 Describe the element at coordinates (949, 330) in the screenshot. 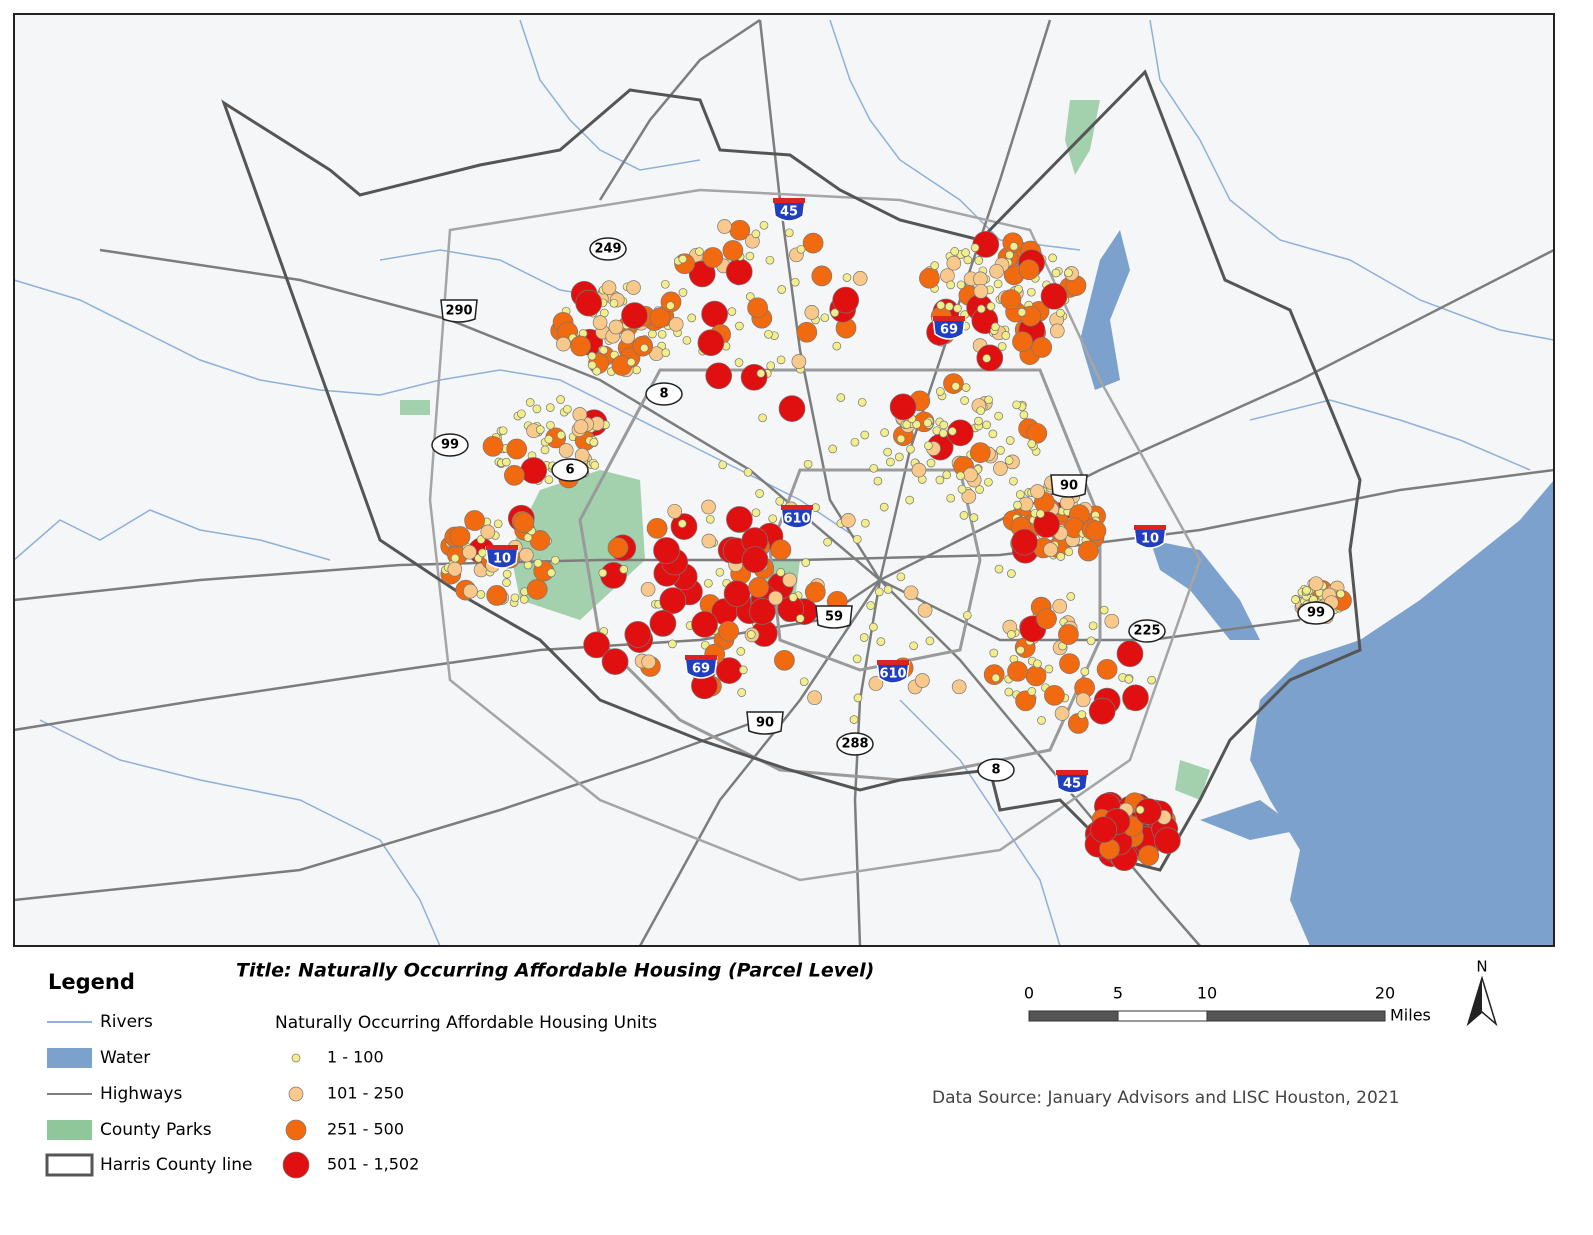

I see `shield-label: 69` at that location.